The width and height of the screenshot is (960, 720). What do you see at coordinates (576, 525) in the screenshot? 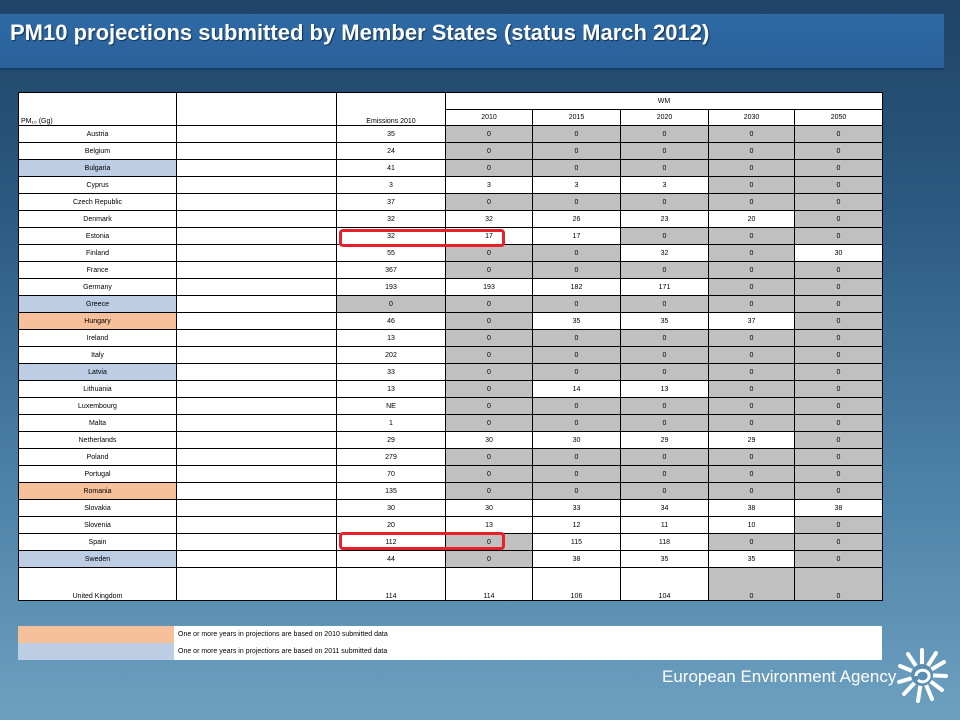
I see `projection-cell: 12` at bounding box center [576, 525].